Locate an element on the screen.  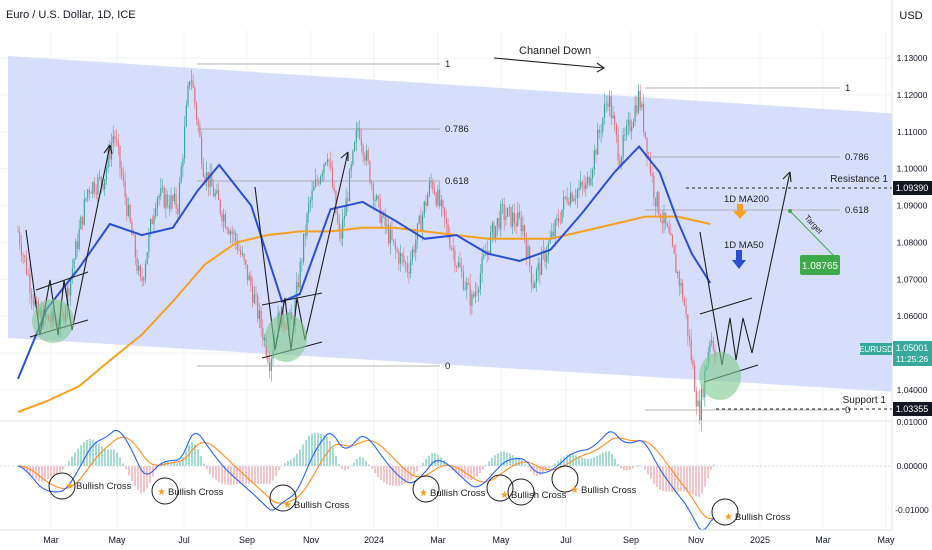
arrow-2-head-a is located at coordinates (344, 155).